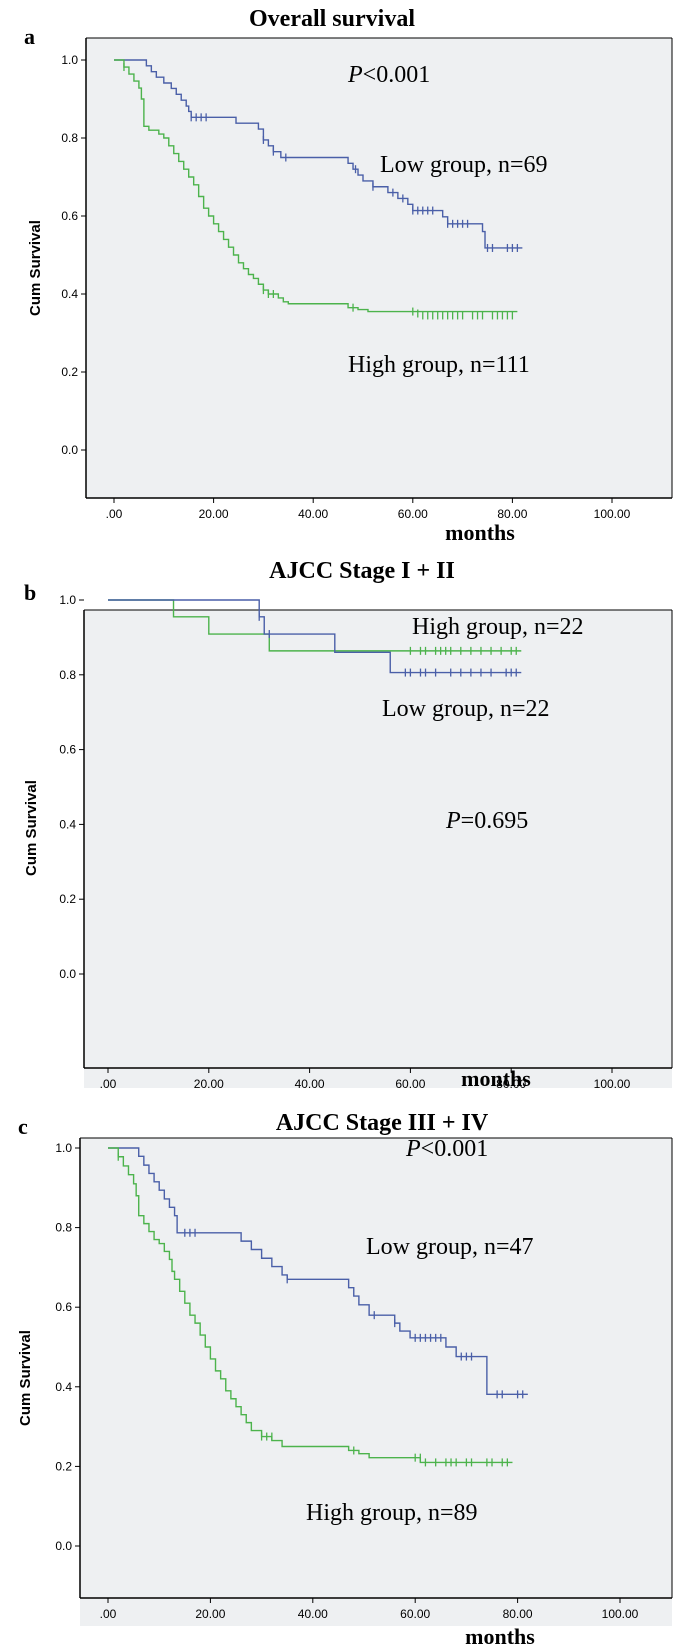  I want to click on y-axis-label-c: Cum Survival, so click(25, 1378).